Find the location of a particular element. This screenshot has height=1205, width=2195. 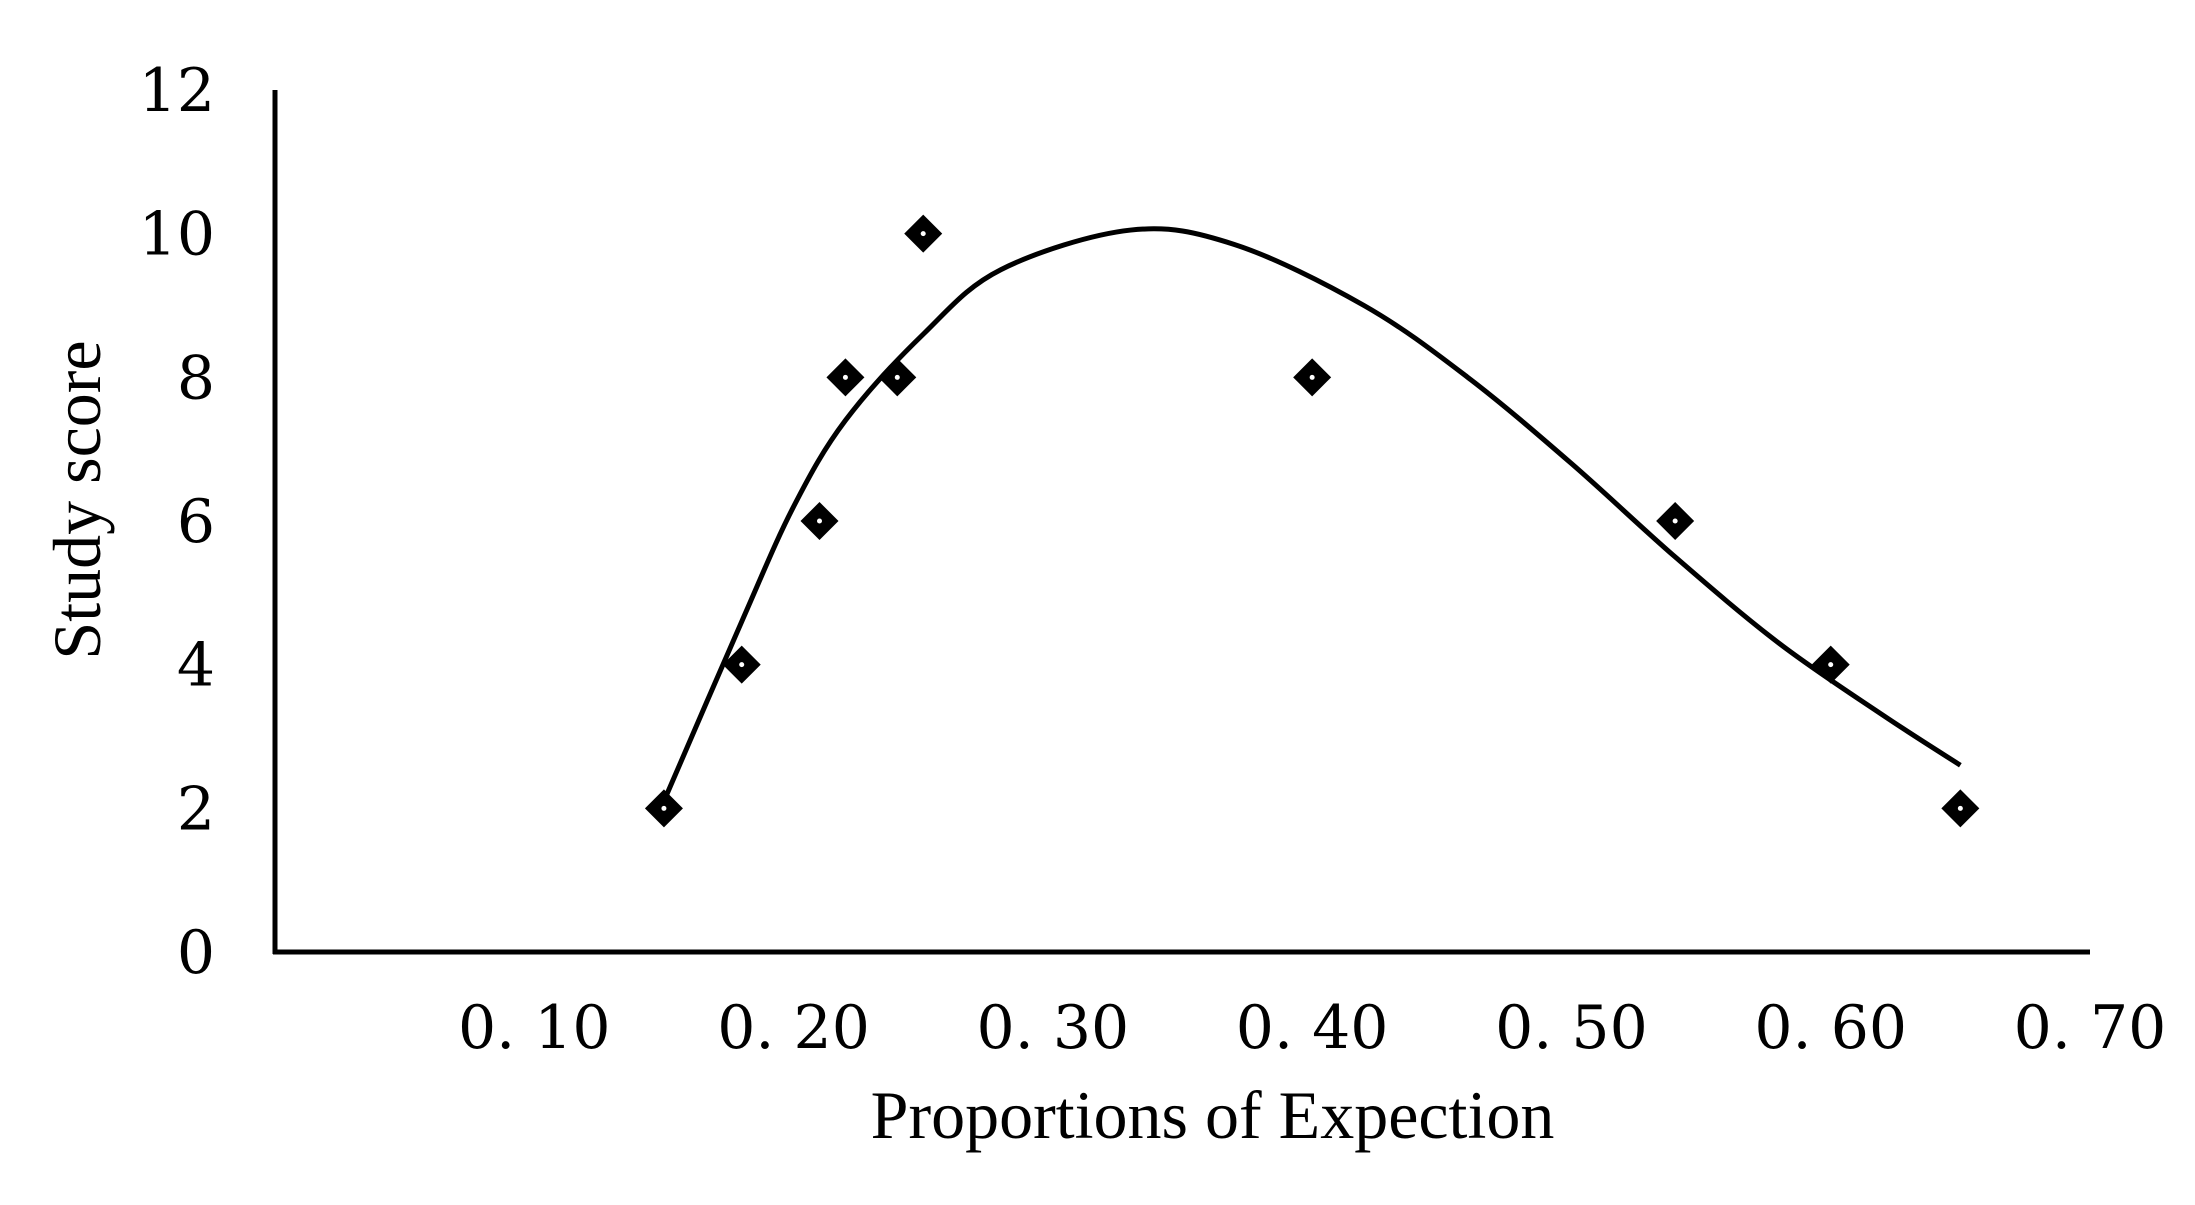

x-axis-title: Proportions of Expection is located at coordinates (1213, 1115).